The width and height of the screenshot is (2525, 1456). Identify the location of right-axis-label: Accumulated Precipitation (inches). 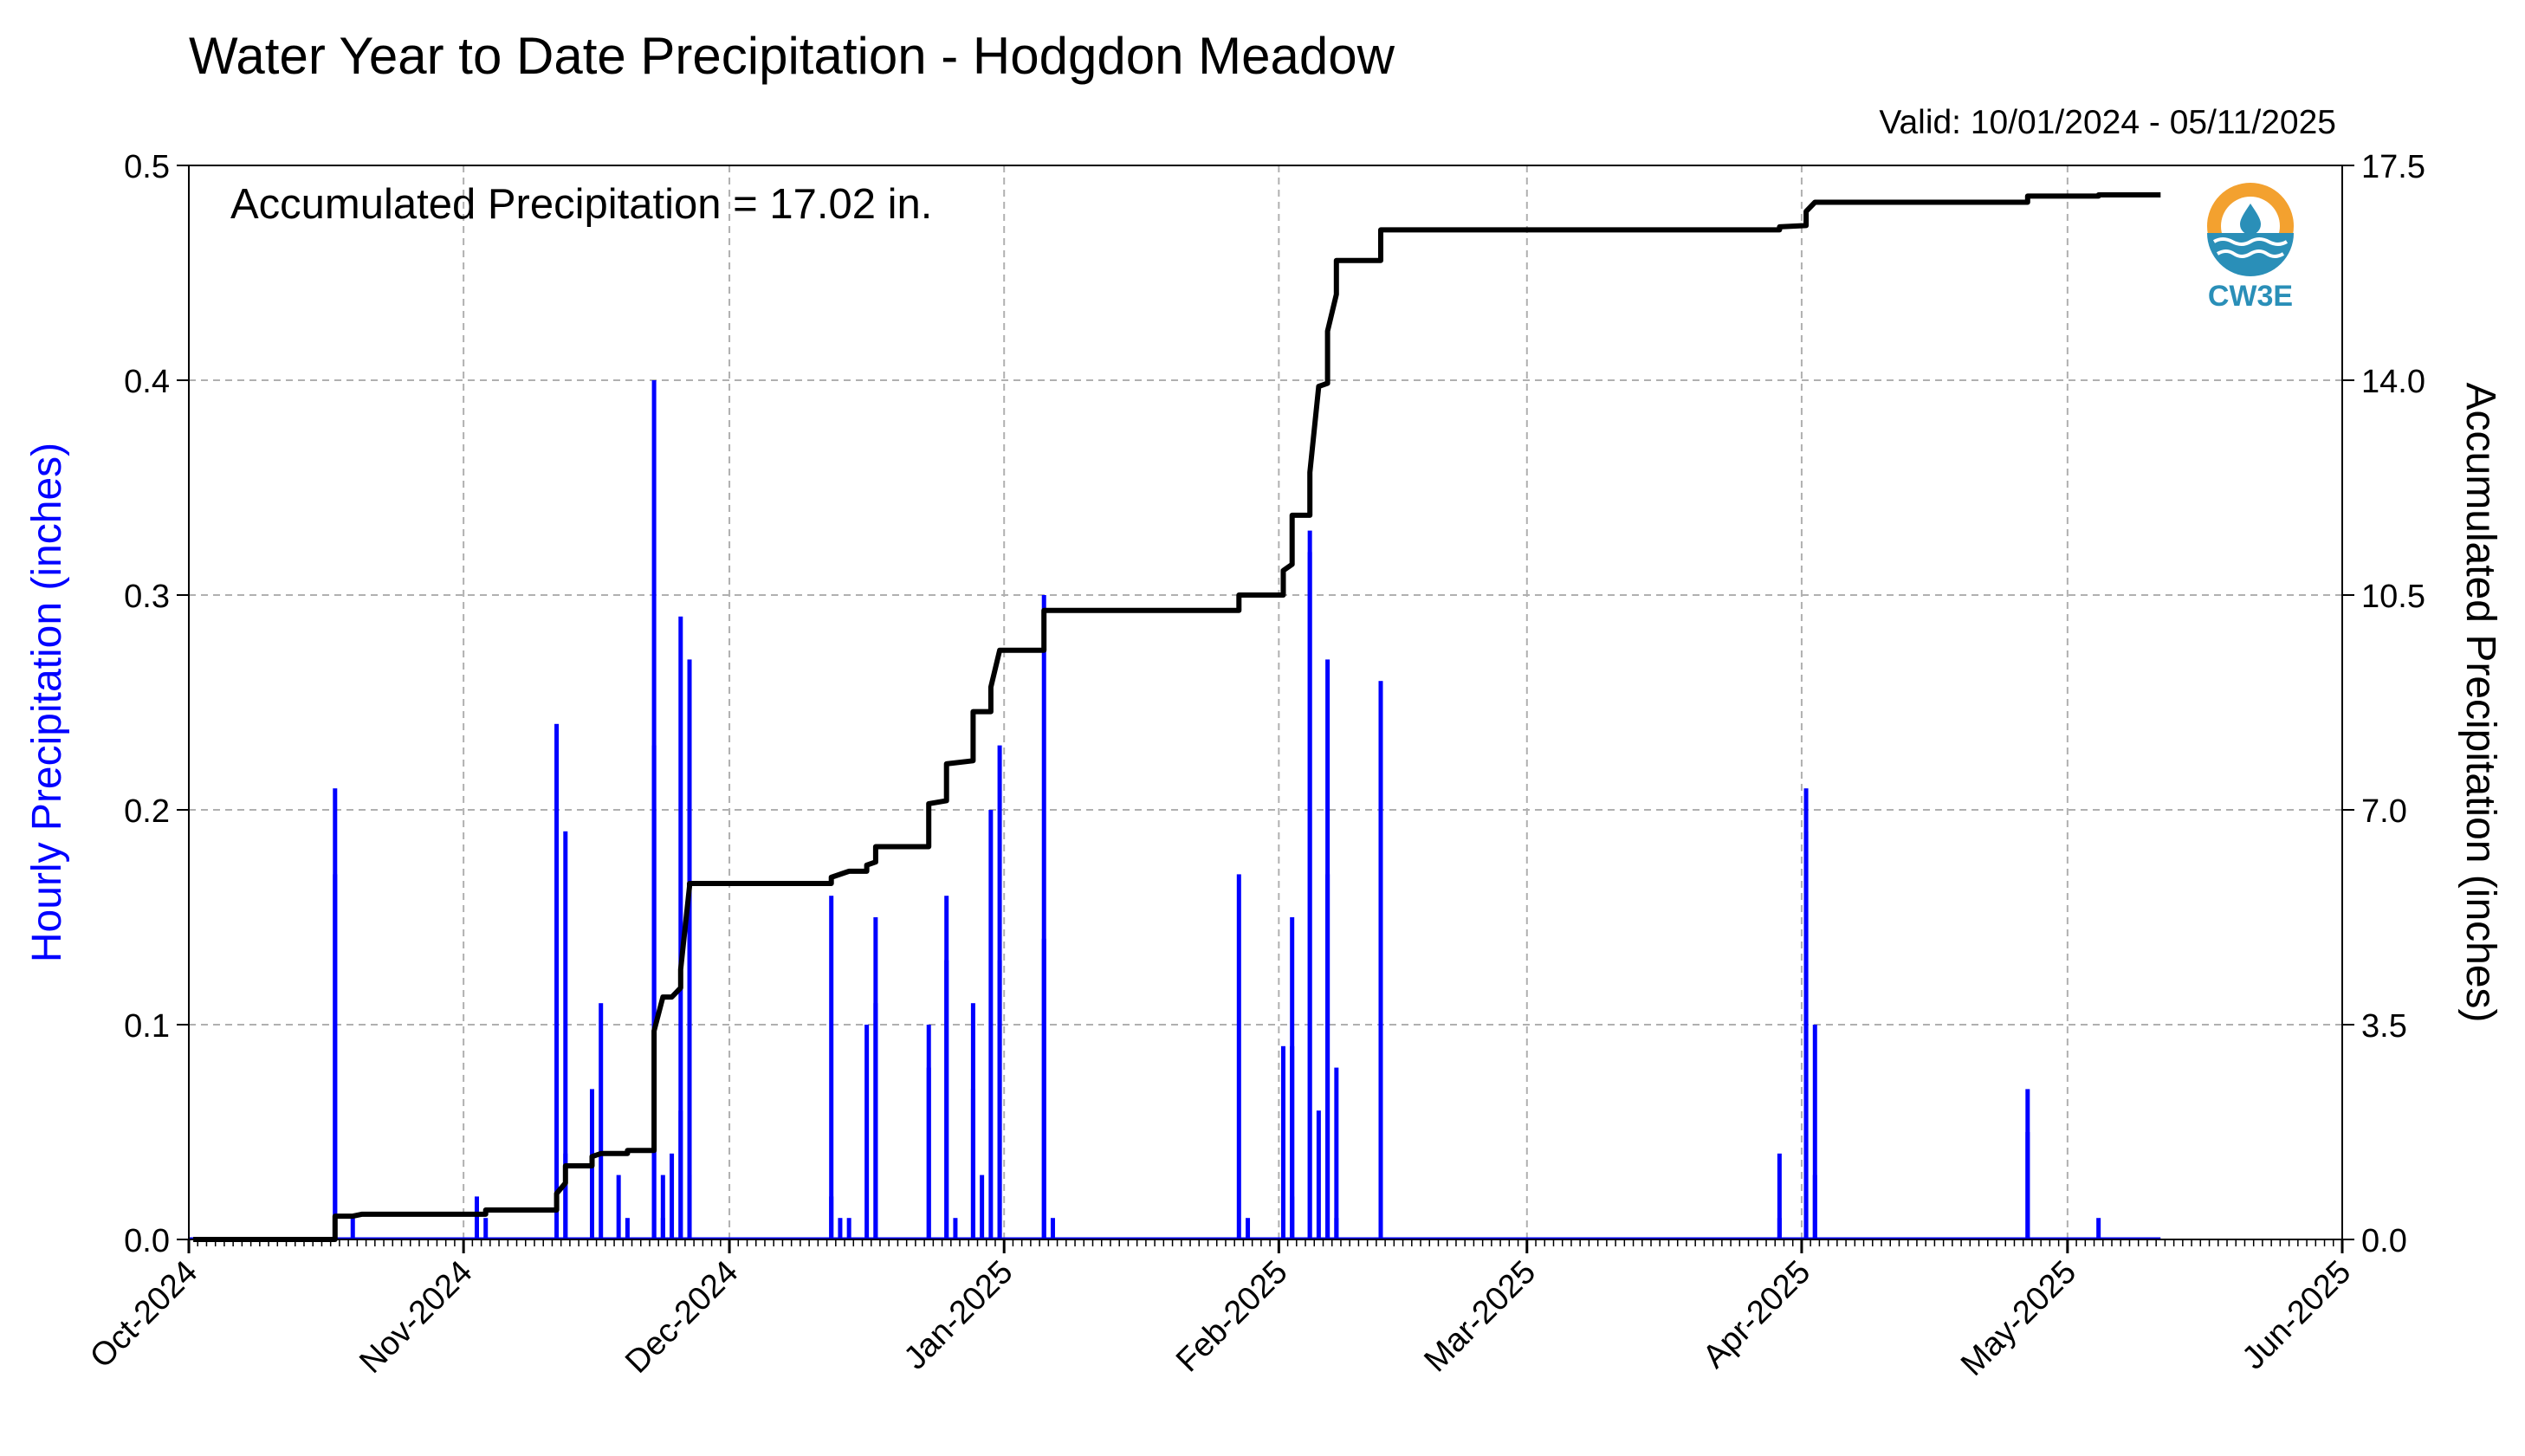
(2480, 702).